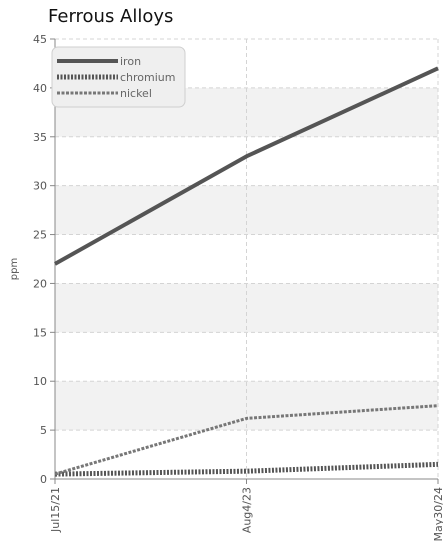 Image resolution: width=443 pixels, height=545 pixels. What do you see at coordinates (40, 235) in the screenshot?
I see `y-tick-label: 25` at bounding box center [40, 235].